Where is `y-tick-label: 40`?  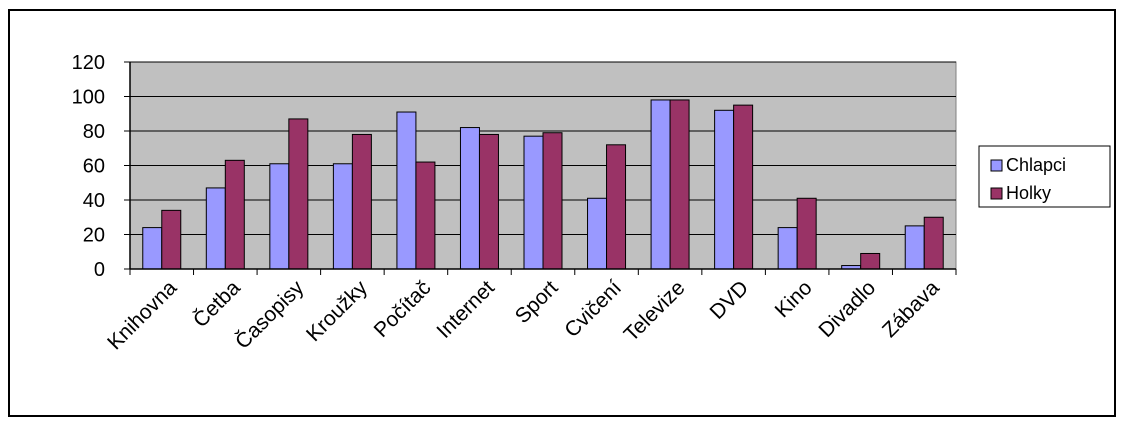
y-tick-label: 40 is located at coordinates (94, 201).